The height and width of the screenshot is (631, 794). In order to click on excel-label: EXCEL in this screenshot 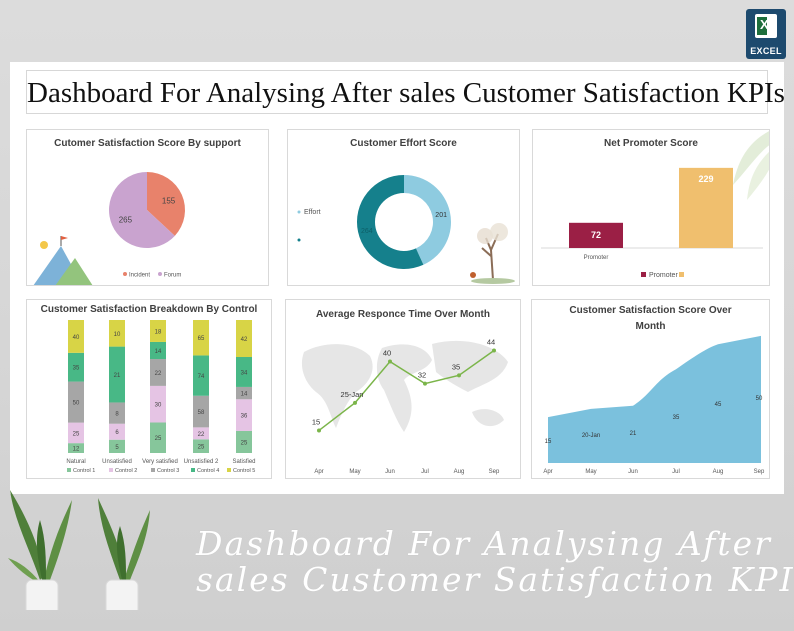, I will do `click(766, 51)`.